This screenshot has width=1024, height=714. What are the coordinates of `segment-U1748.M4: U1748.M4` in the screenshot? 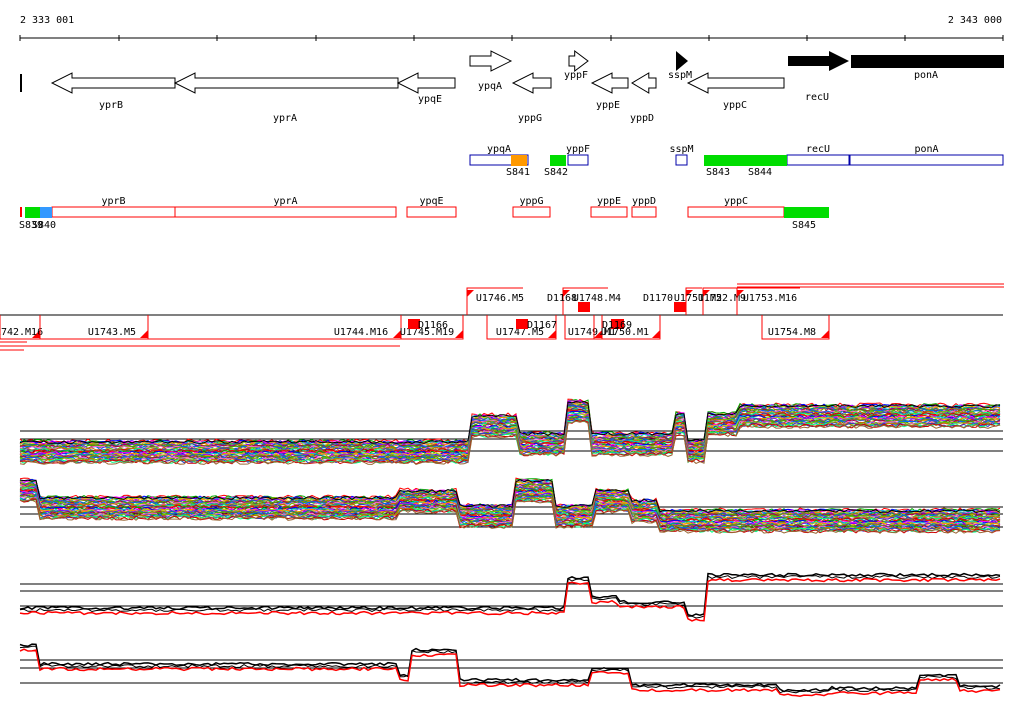 It's located at (591, 301).